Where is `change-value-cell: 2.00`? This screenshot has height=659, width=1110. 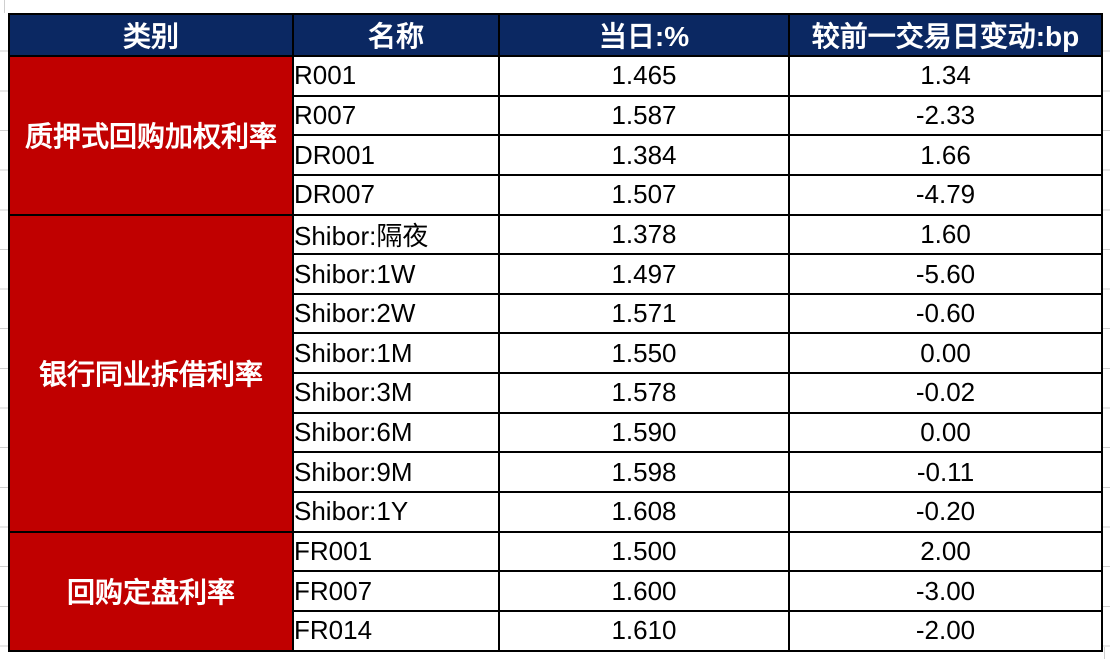 change-value-cell: 2.00 is located at coordinates (945, 551).